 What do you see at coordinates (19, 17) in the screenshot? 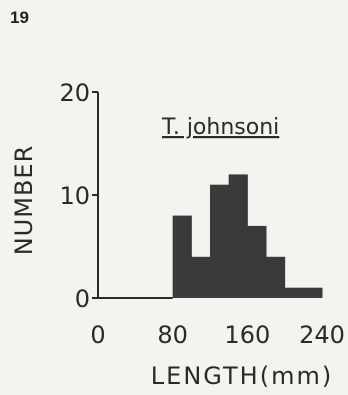
I see `figure-number: 19` at bounding box center [19, 17].